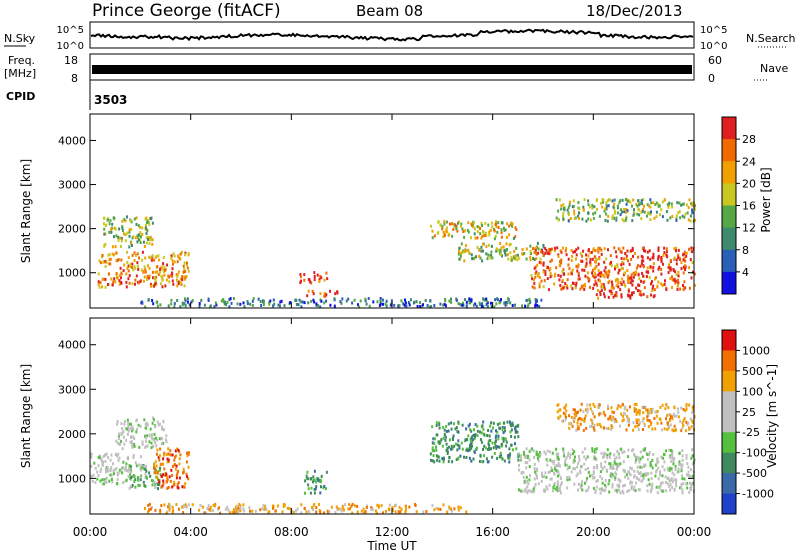 This screenshot has height=554, width=800. What do you see at coordinates (694, 532) in the screenshot?
I see `x-tick-label: 00:00` at bounding box center [694, 532].